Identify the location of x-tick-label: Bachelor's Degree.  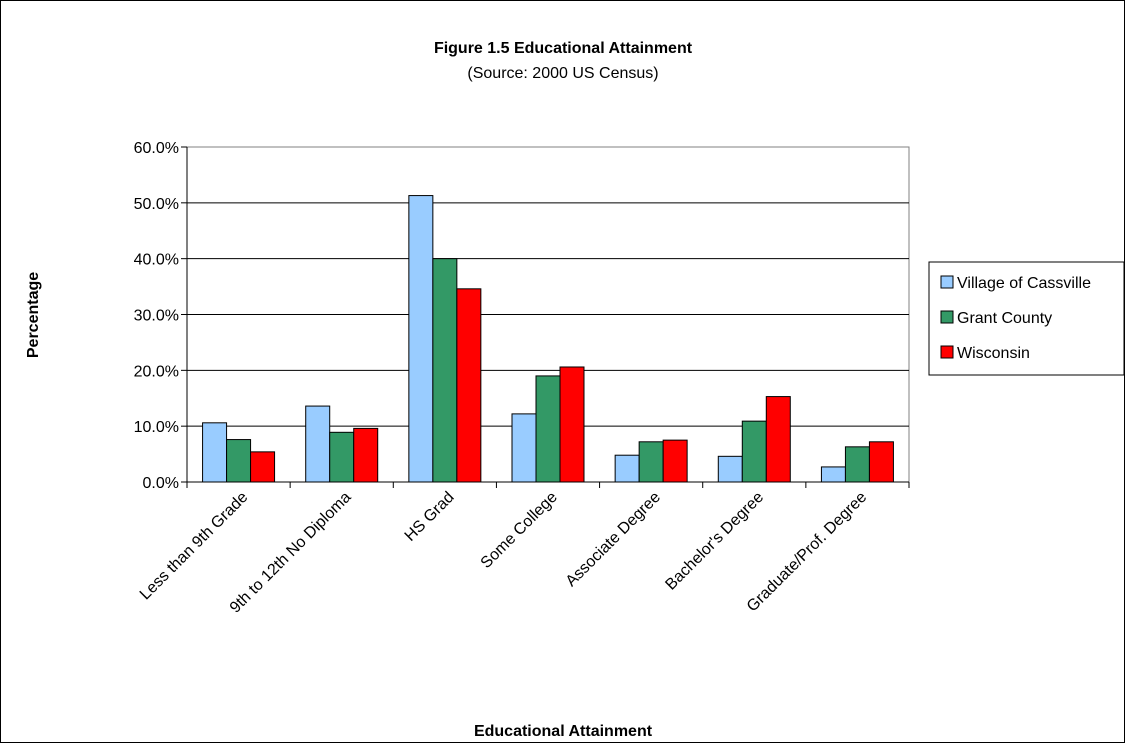
(714, 541).